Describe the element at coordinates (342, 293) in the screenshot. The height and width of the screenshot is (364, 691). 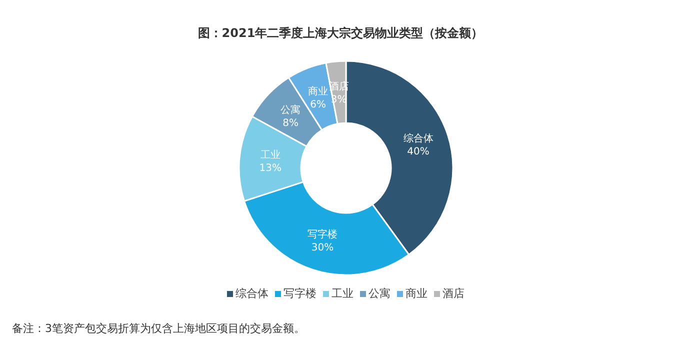
I see `legend-label: 工业` at that location.